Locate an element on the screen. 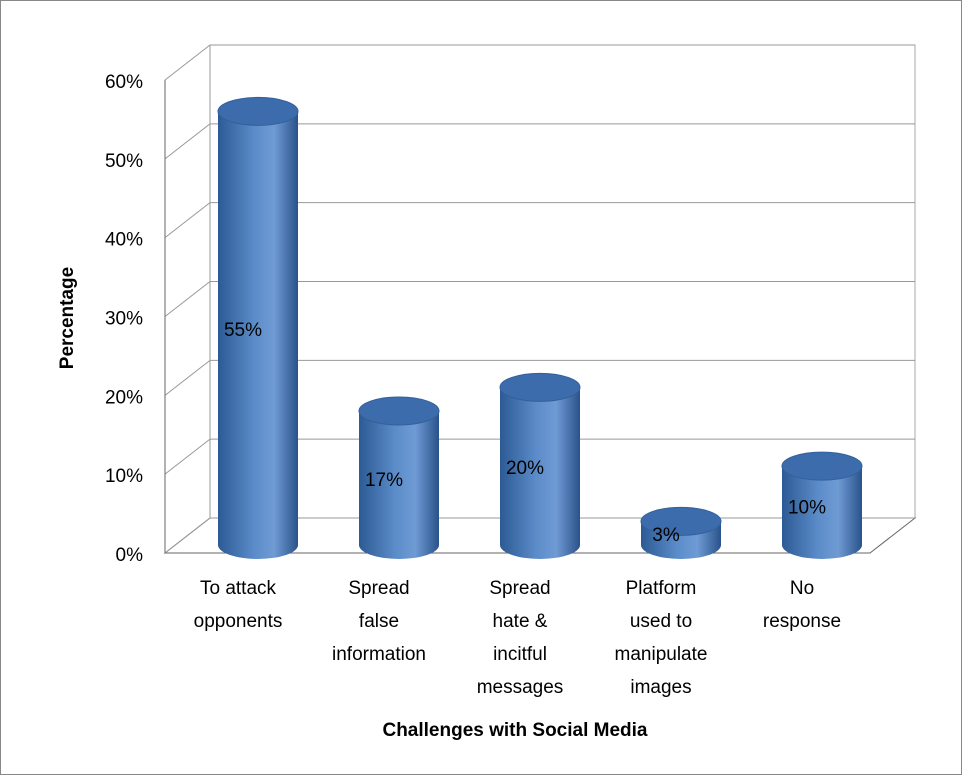  y-axis-title: Percentage is located at coordinates (67, 318).